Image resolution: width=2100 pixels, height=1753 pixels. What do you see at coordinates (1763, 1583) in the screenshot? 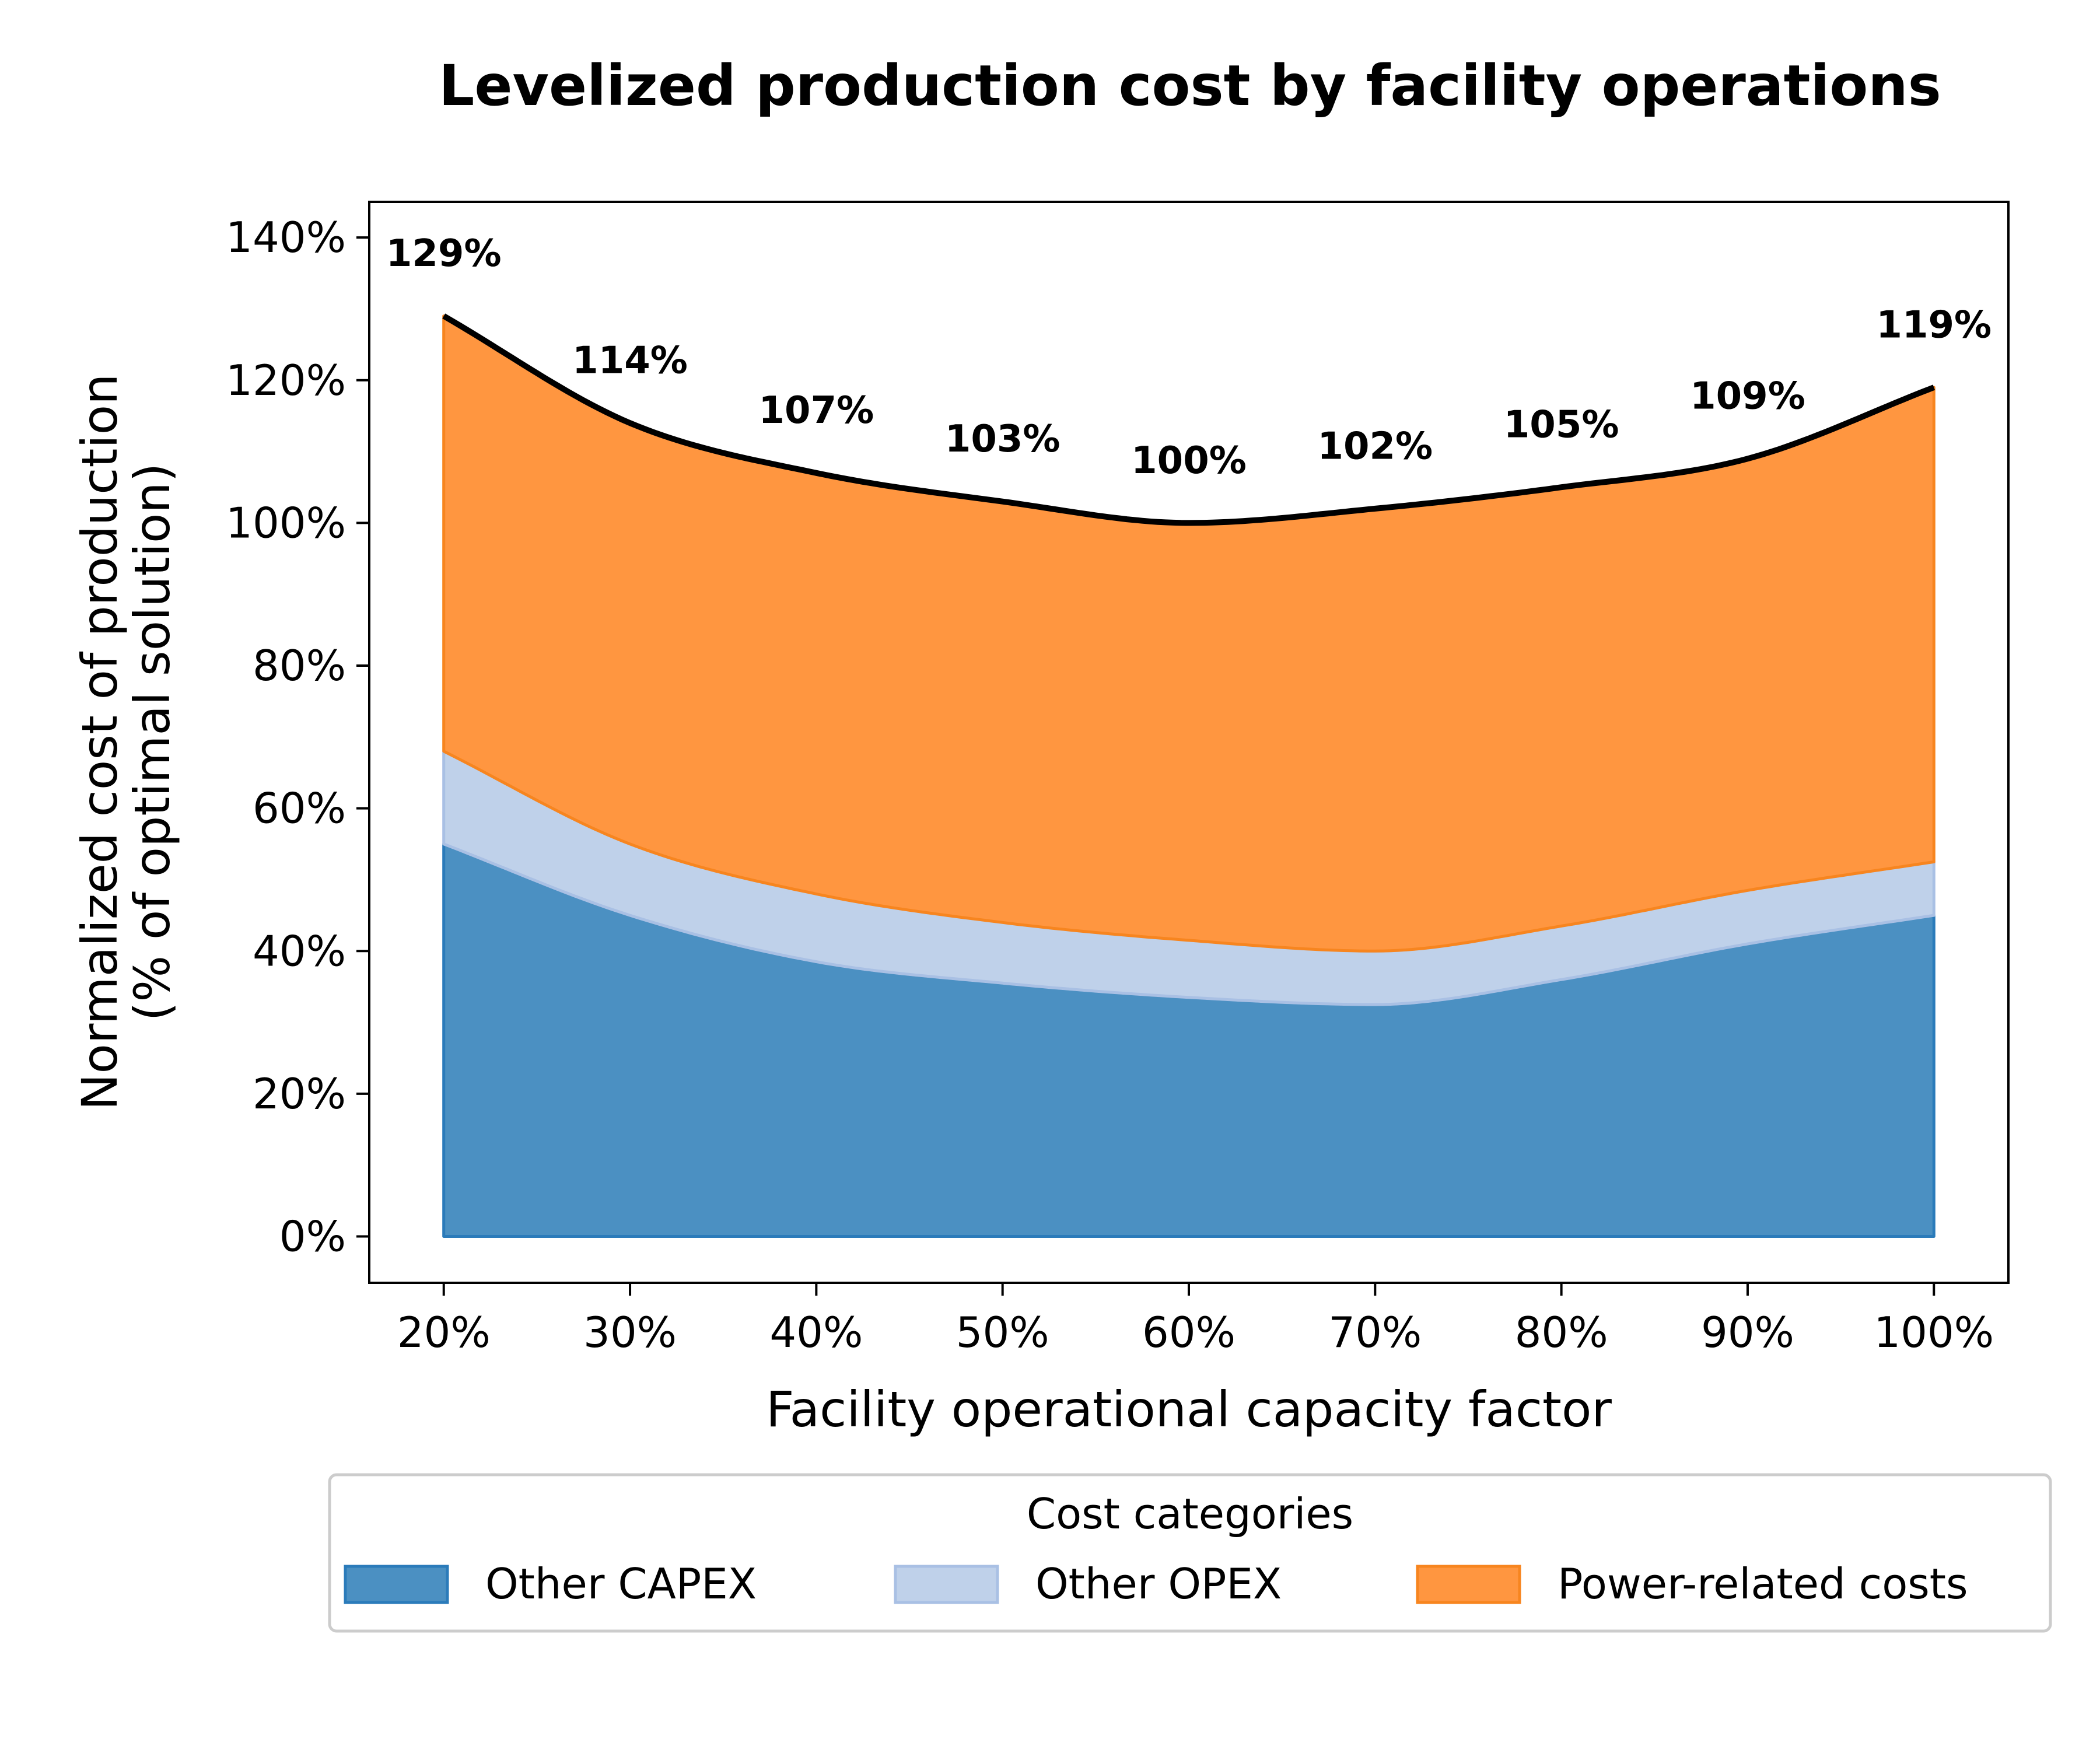
I see `legend-label: Power-related costs` at bounding box center [1763, 1583].